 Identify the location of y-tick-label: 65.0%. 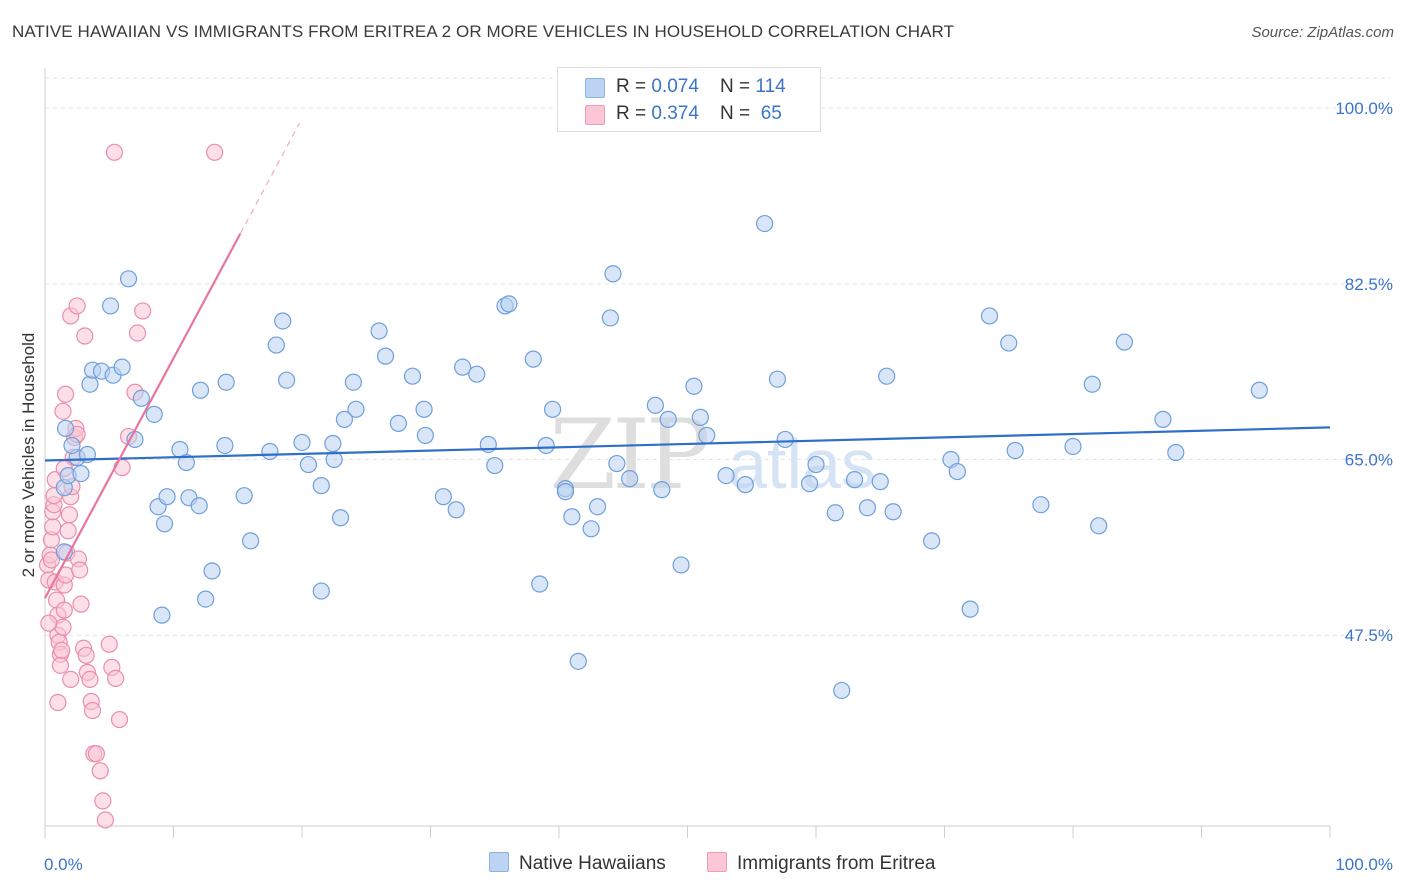
(1369, 460).